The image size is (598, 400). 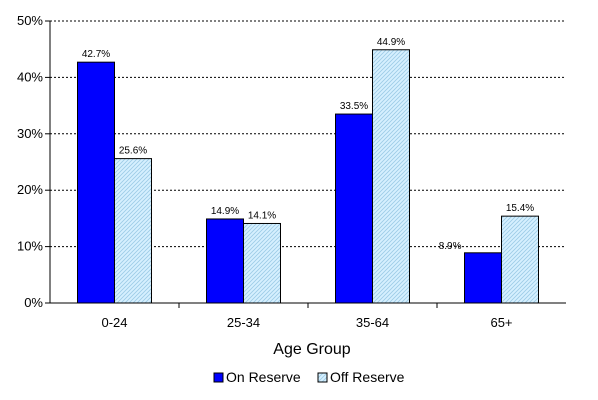 What do you see at coordinates (96, 54) in the screenshot?
I see `data-label: 42.7%` at bounding box center [96, 54].